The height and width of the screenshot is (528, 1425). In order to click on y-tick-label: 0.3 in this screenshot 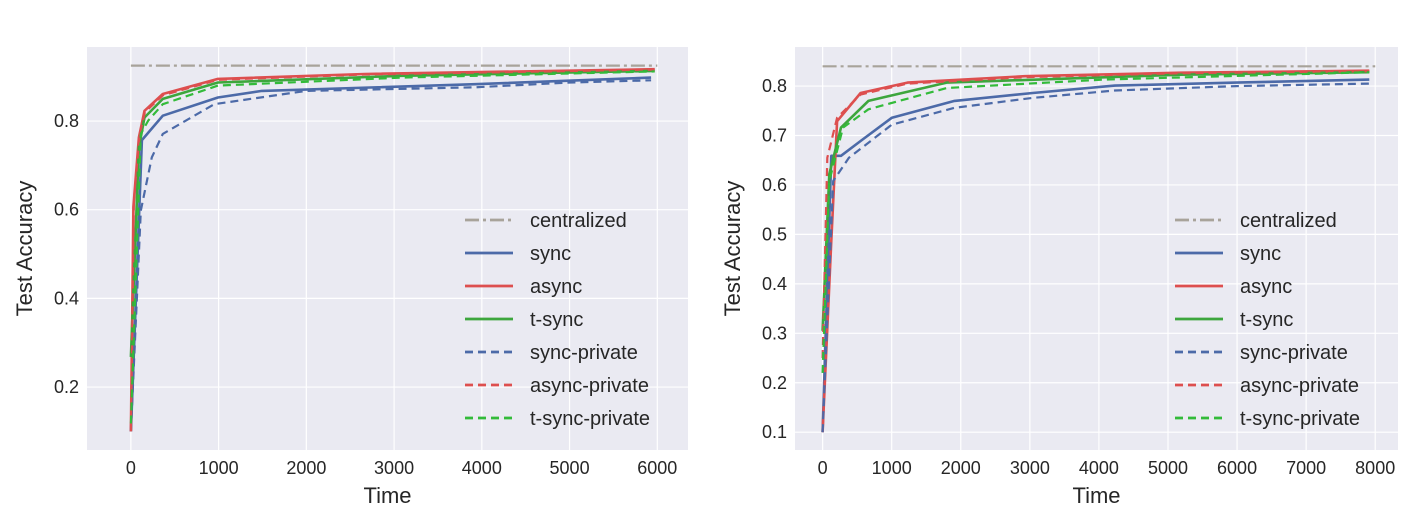, I will do `click(774, 333)`.